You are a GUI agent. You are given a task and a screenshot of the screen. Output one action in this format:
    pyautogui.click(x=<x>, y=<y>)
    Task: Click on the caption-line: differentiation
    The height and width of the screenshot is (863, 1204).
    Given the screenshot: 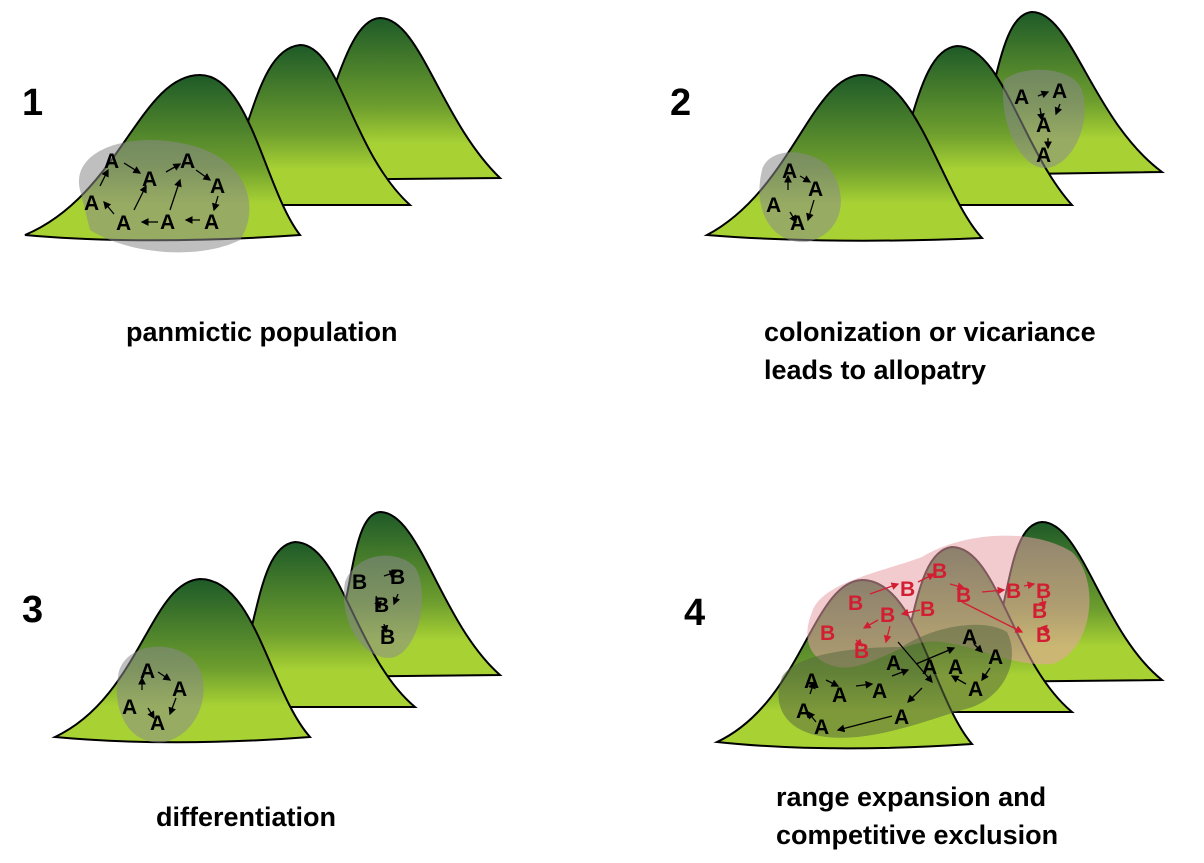 What is the action you would take?
    pyautogui.click(x=246, y=817)
    